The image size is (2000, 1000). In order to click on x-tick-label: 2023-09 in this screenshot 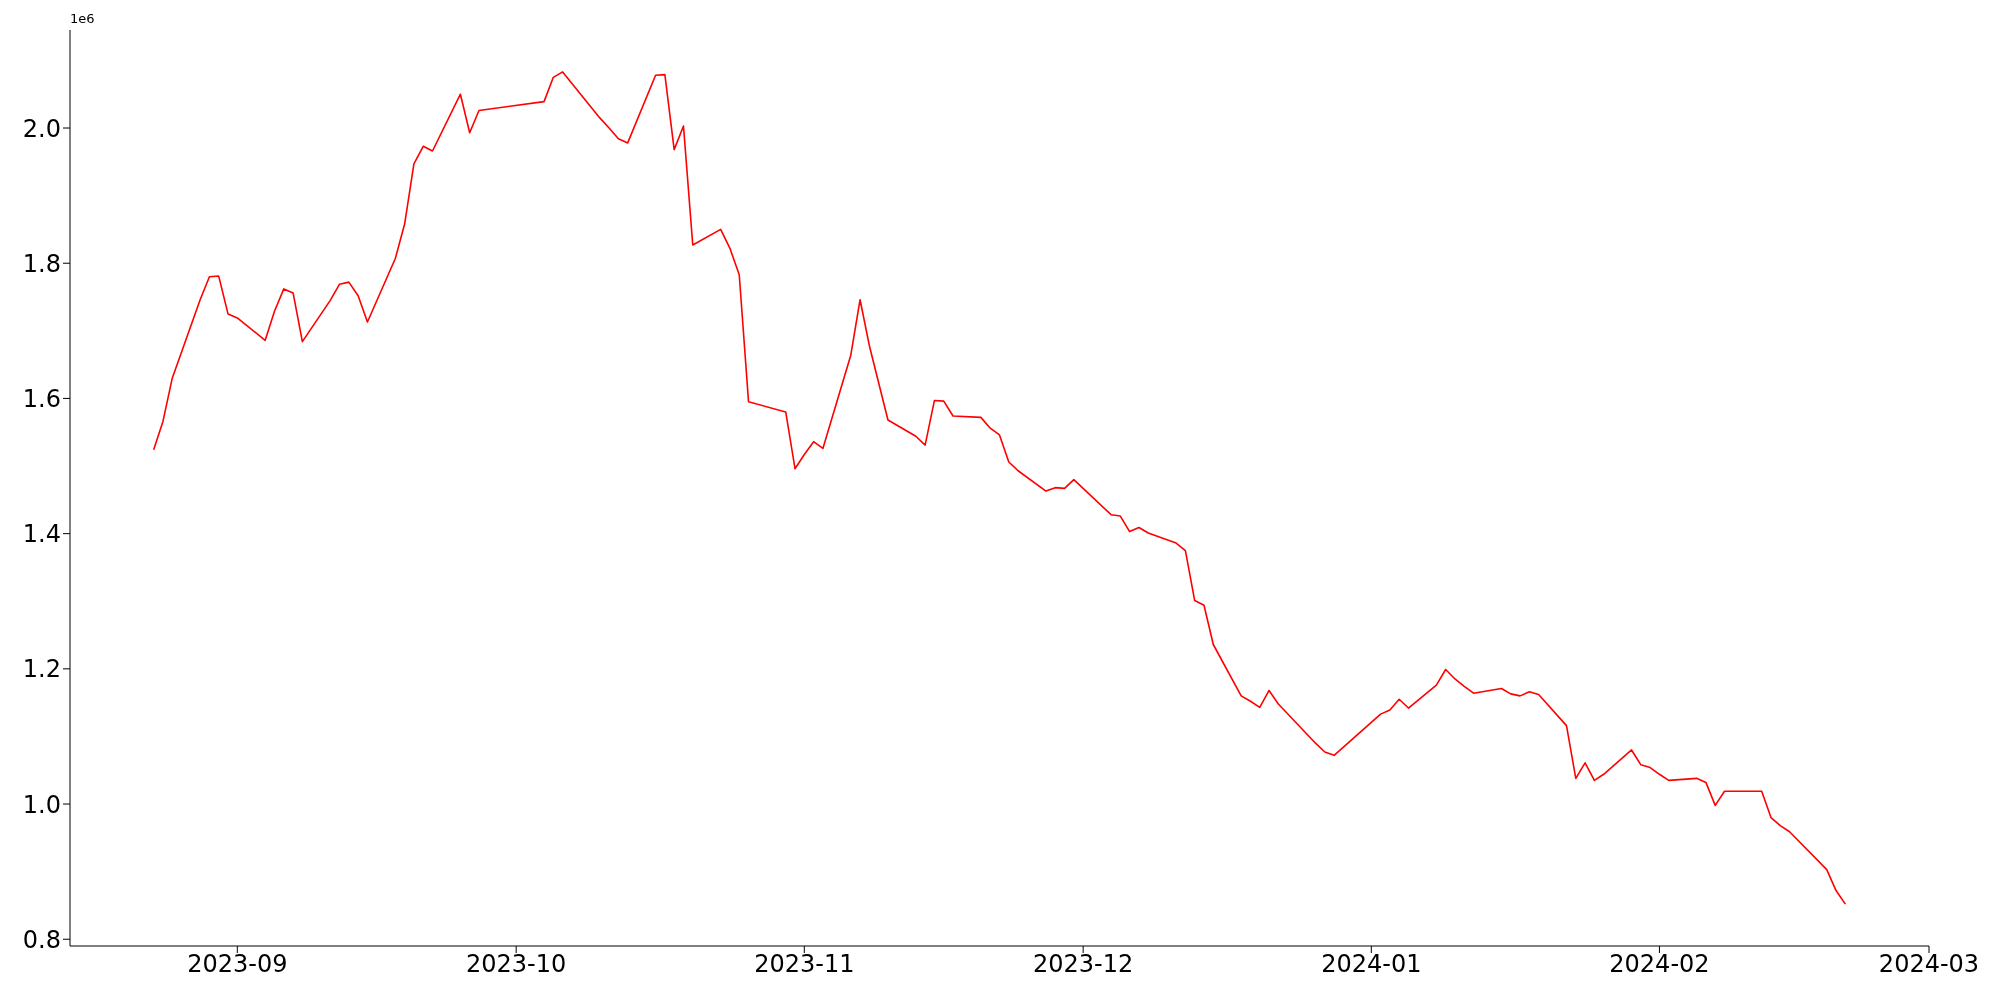, I will do `click(237, 964)`.